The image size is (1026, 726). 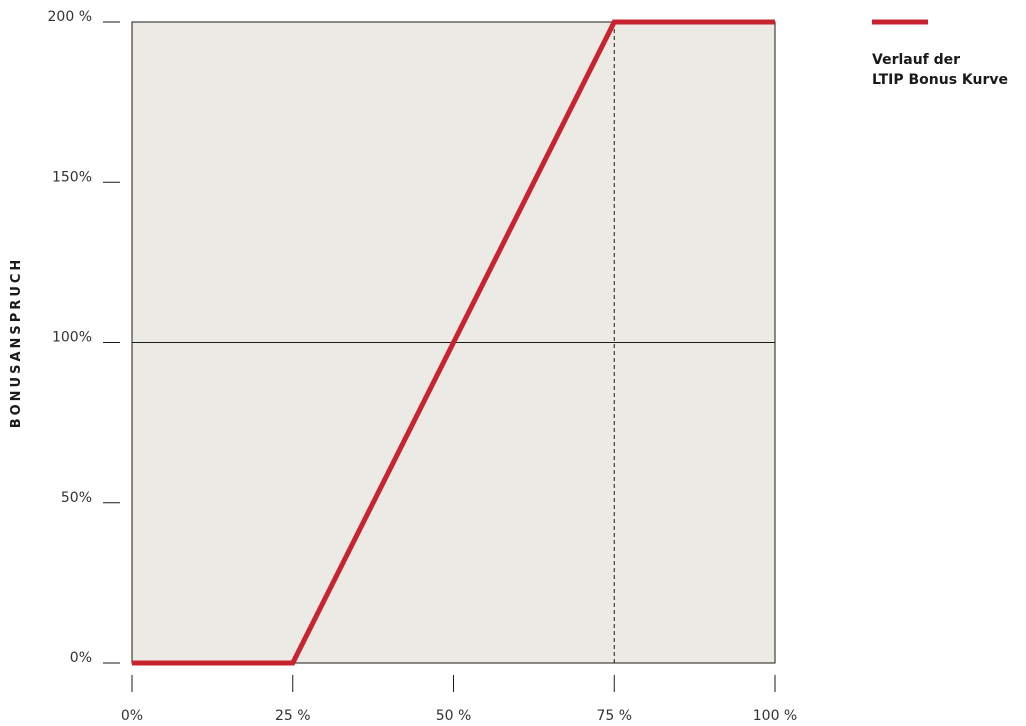 What do you see at coordinates (775, 716) in the screenshot?
I see `x-tick-label: 100 %` at bounding box center [775, 716].